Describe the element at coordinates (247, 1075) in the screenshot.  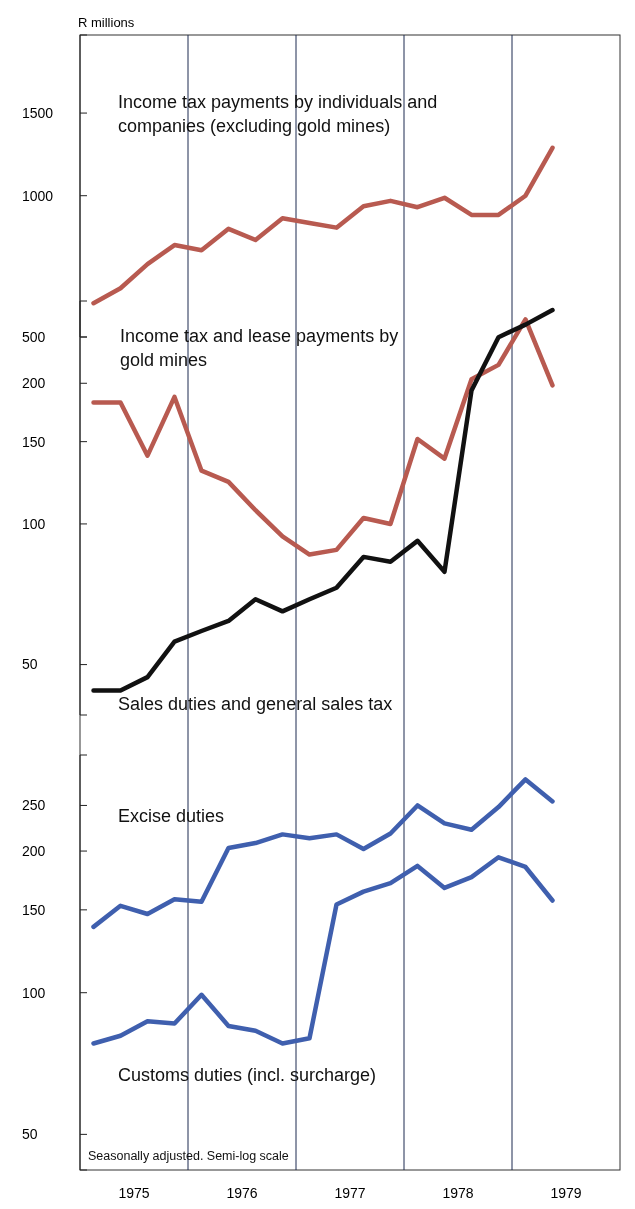
I see `series-label: Customs duties (incl. surcharge)` at that location.